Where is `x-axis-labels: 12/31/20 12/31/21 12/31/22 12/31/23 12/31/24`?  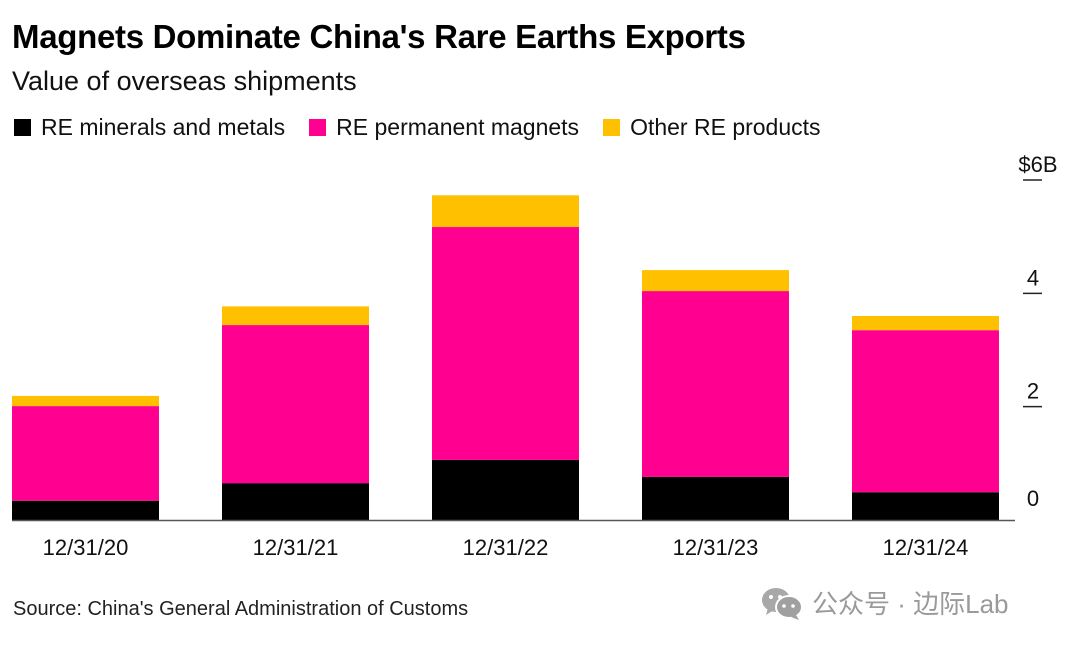 x-axis-labels: 12/31/20 12/31/21 12/31/22 12/31/23 12/31/24 is located at coordinates (506, 547).